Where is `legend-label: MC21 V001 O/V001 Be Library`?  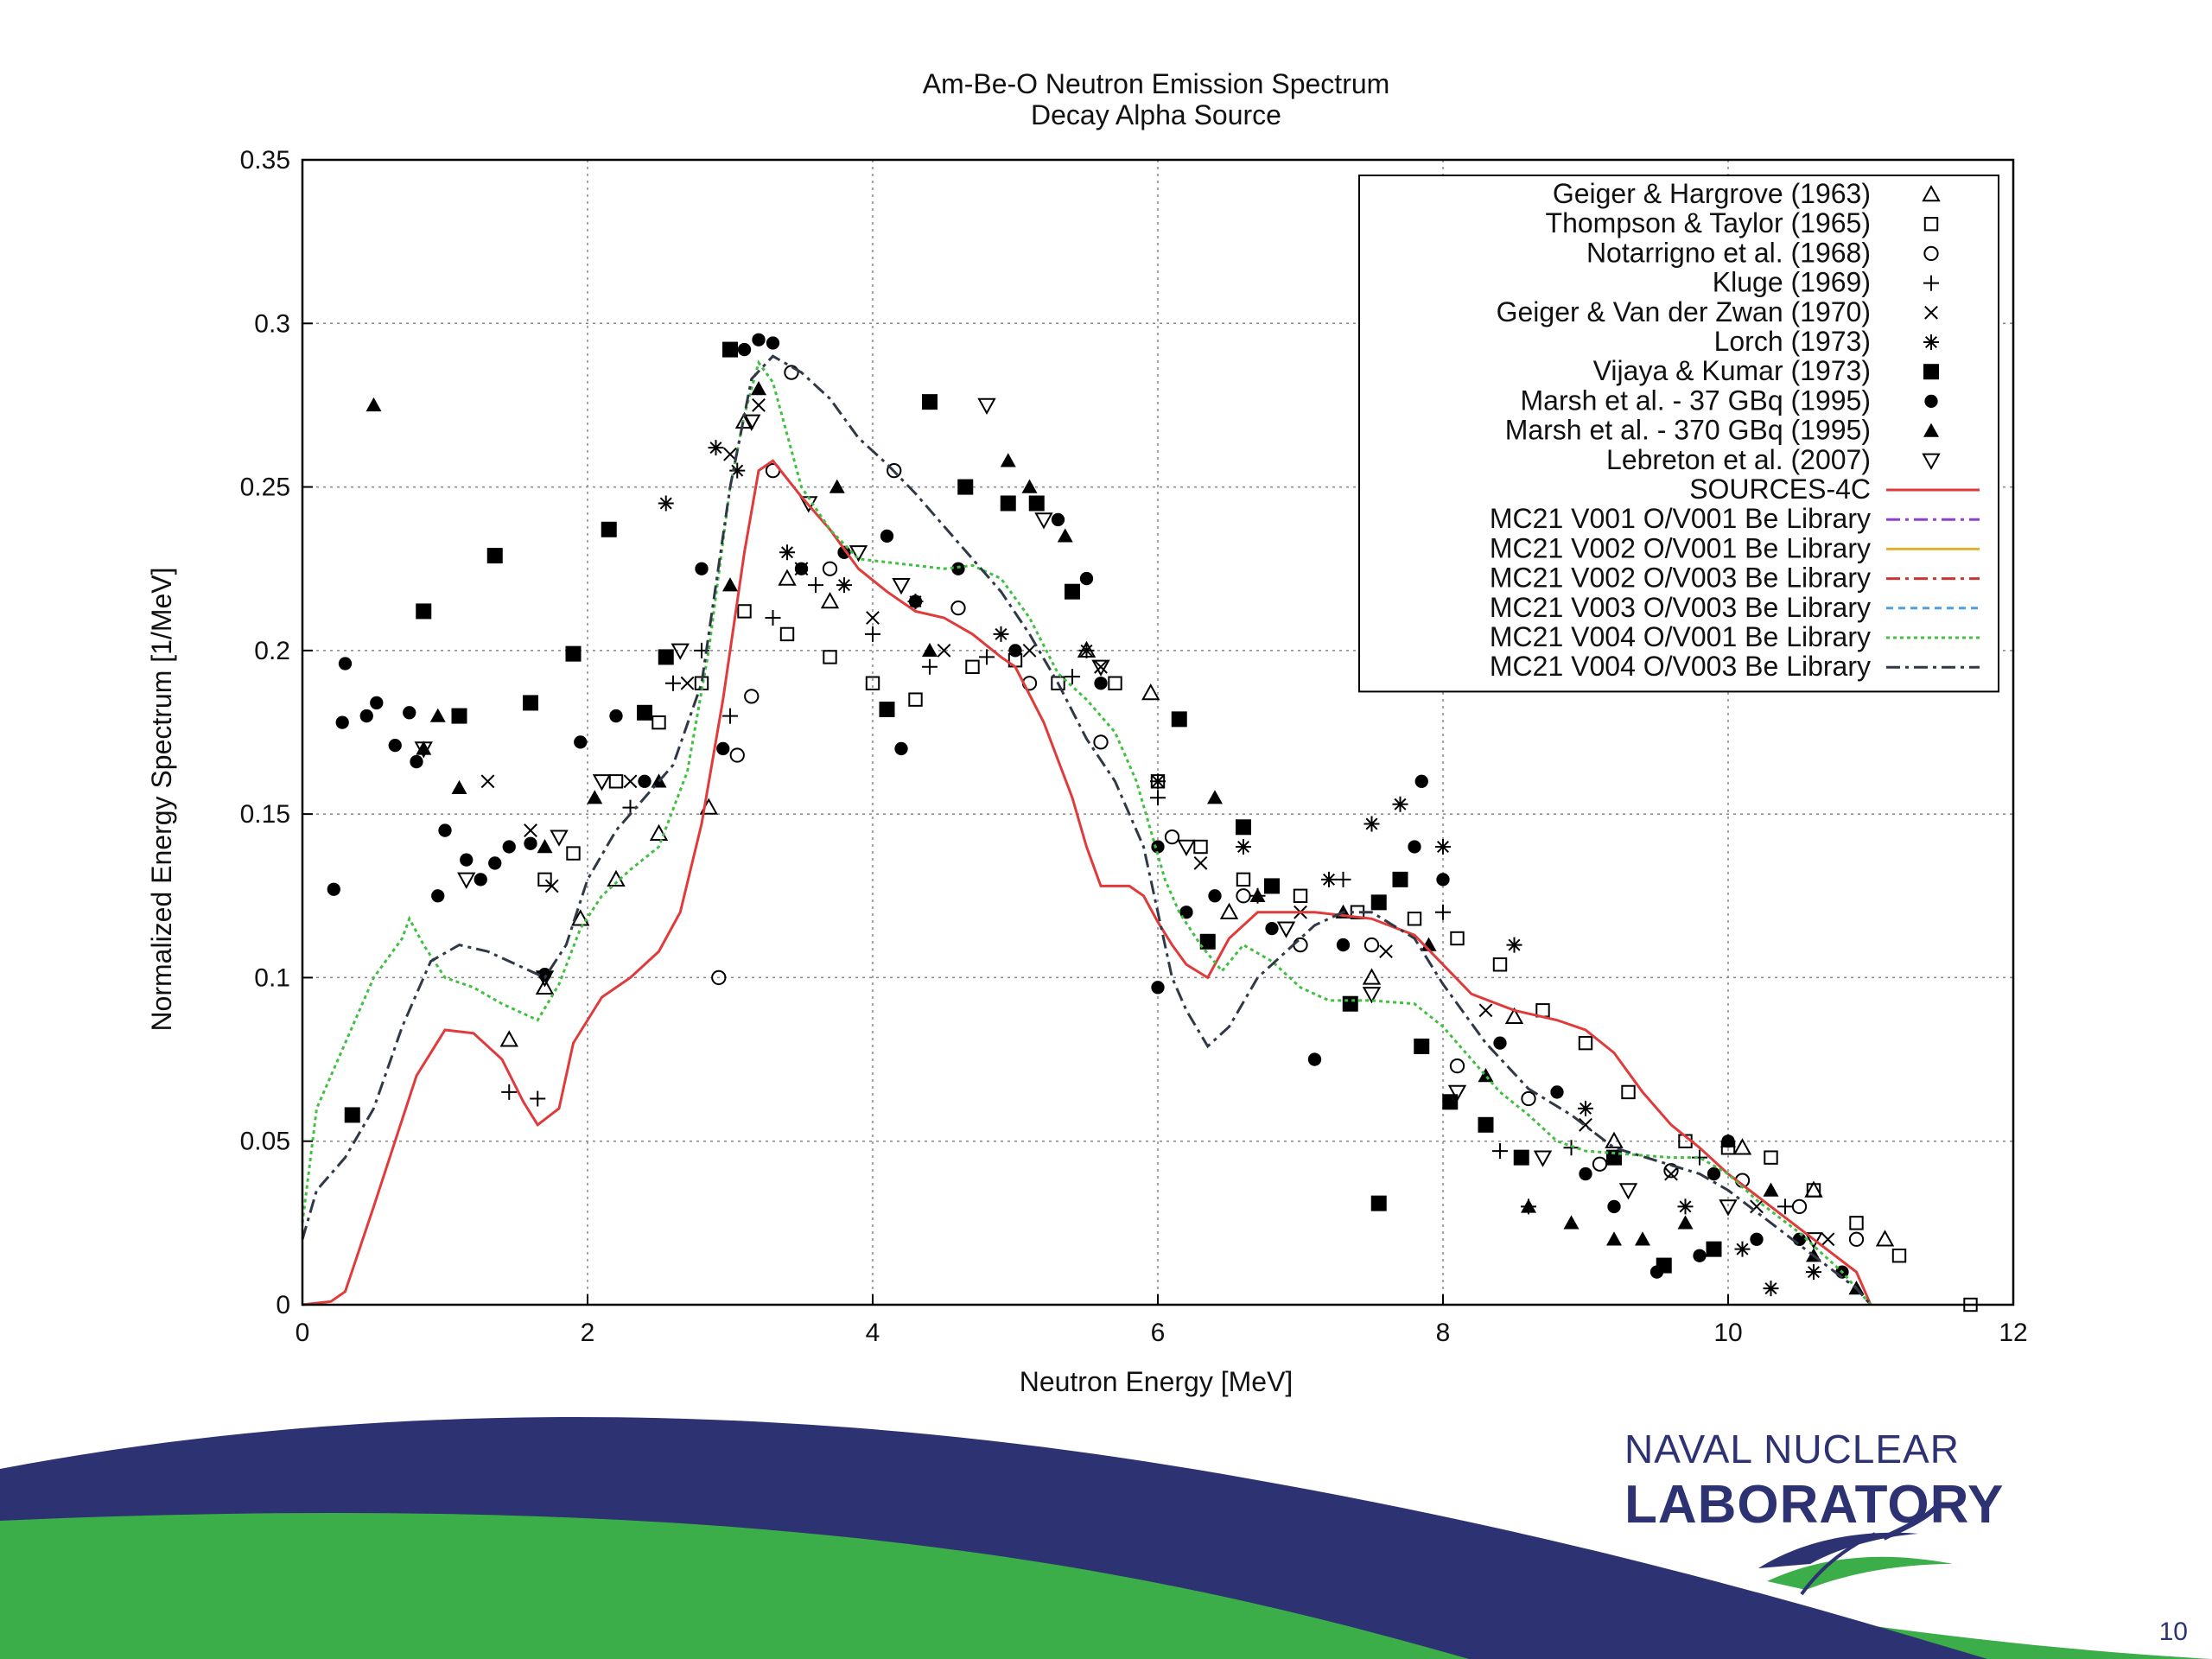
legend-label: MC21 V001 O/V001 Be Library is located at coordinates (1680, 518).